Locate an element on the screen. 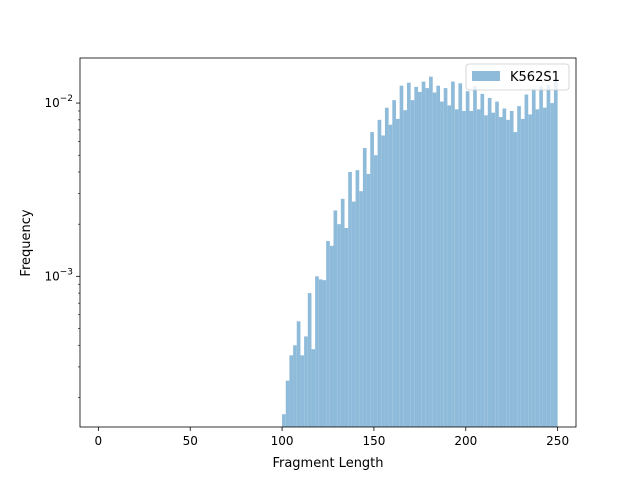  legend-label: K562S1 is located at coordinates (535, 77).